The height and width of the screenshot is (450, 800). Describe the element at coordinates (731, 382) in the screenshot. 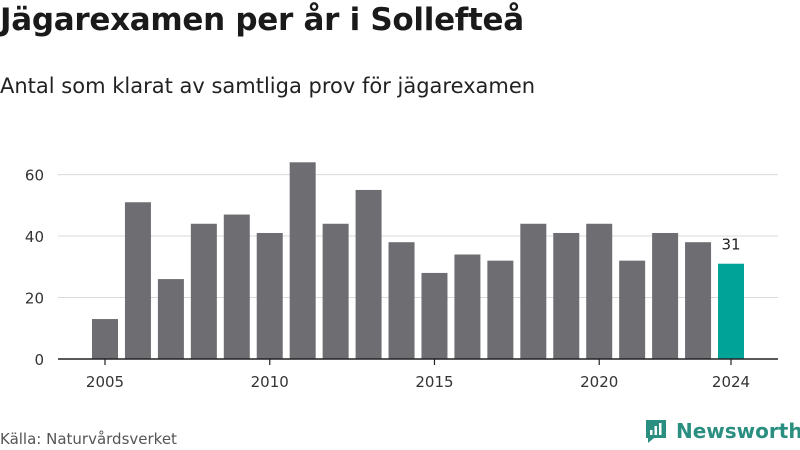

I see `x-tick-label: 2024` at that location.